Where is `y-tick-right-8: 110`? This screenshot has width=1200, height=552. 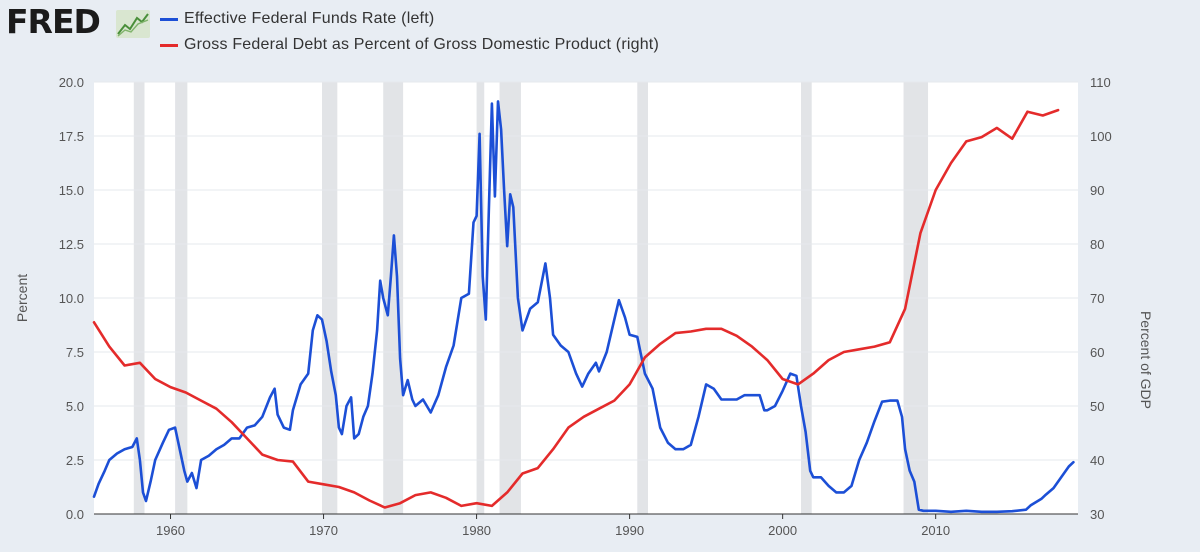
y-tick-right-8: 110 is located at coordinates (1100, 82).